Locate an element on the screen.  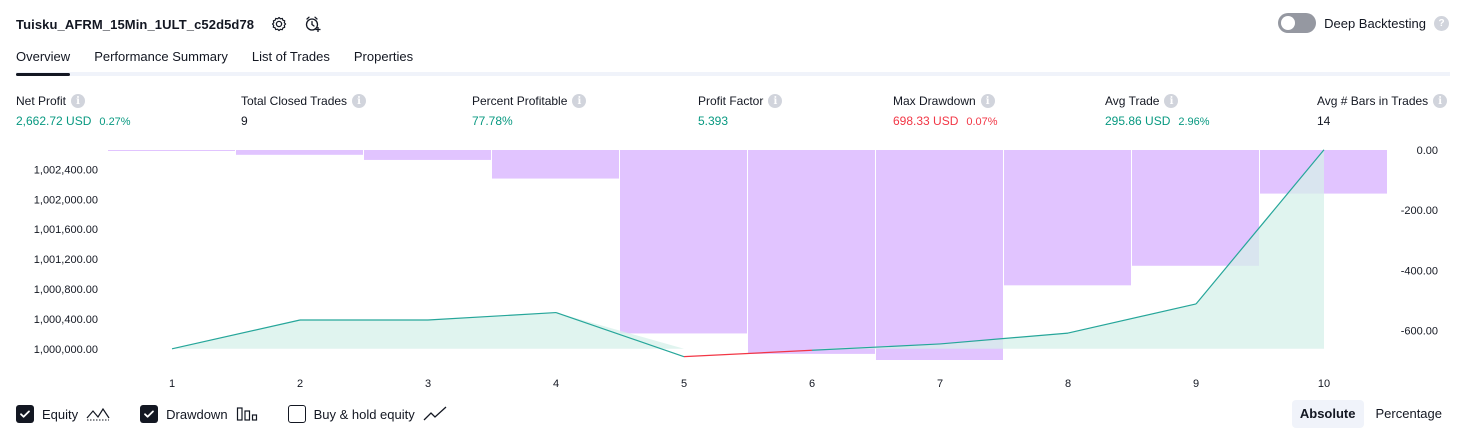
left-axis-tick-label: 1,001,600.00 is located at coordinates (66, 230).